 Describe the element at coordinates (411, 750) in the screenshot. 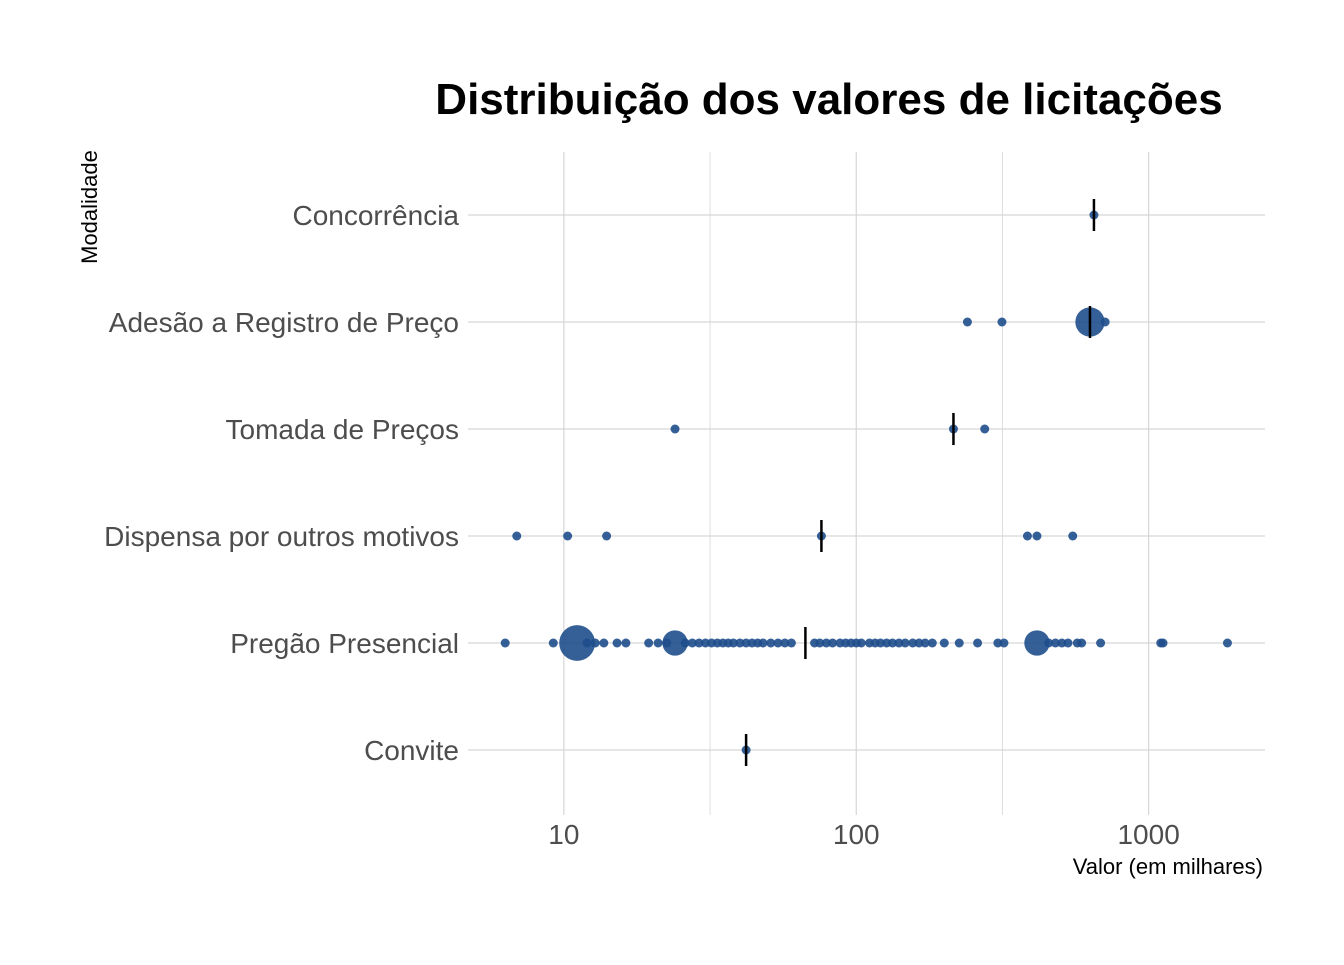

I see `category-label: Convite` at that location.